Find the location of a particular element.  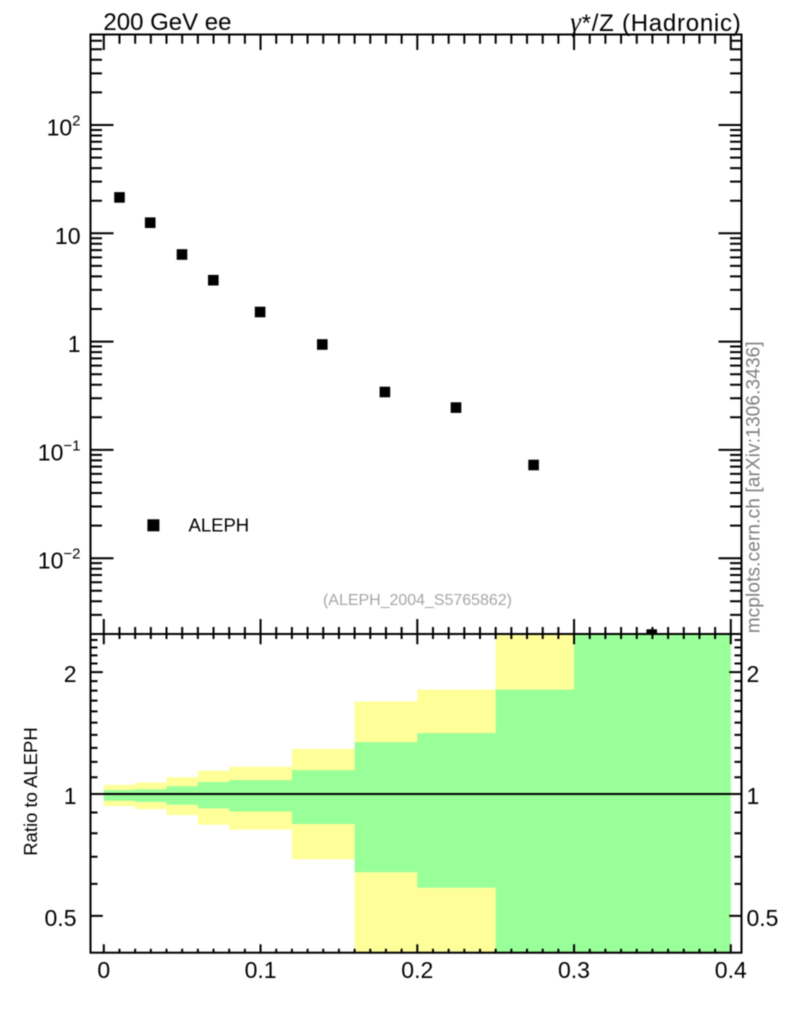

svg-text: 10⁻¹ is located at coordinates (59, 451).